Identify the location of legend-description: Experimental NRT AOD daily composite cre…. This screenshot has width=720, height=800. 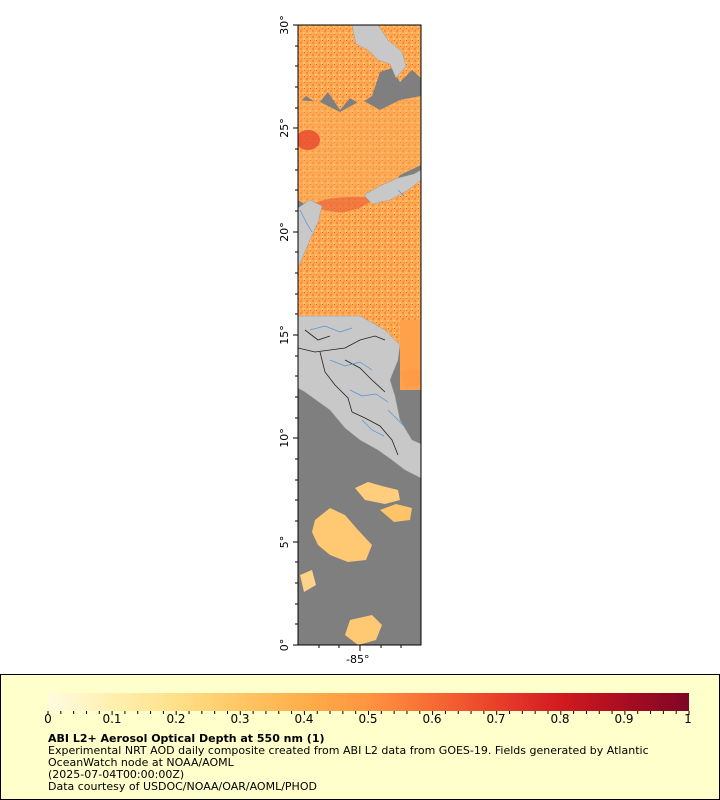
(348, 756).